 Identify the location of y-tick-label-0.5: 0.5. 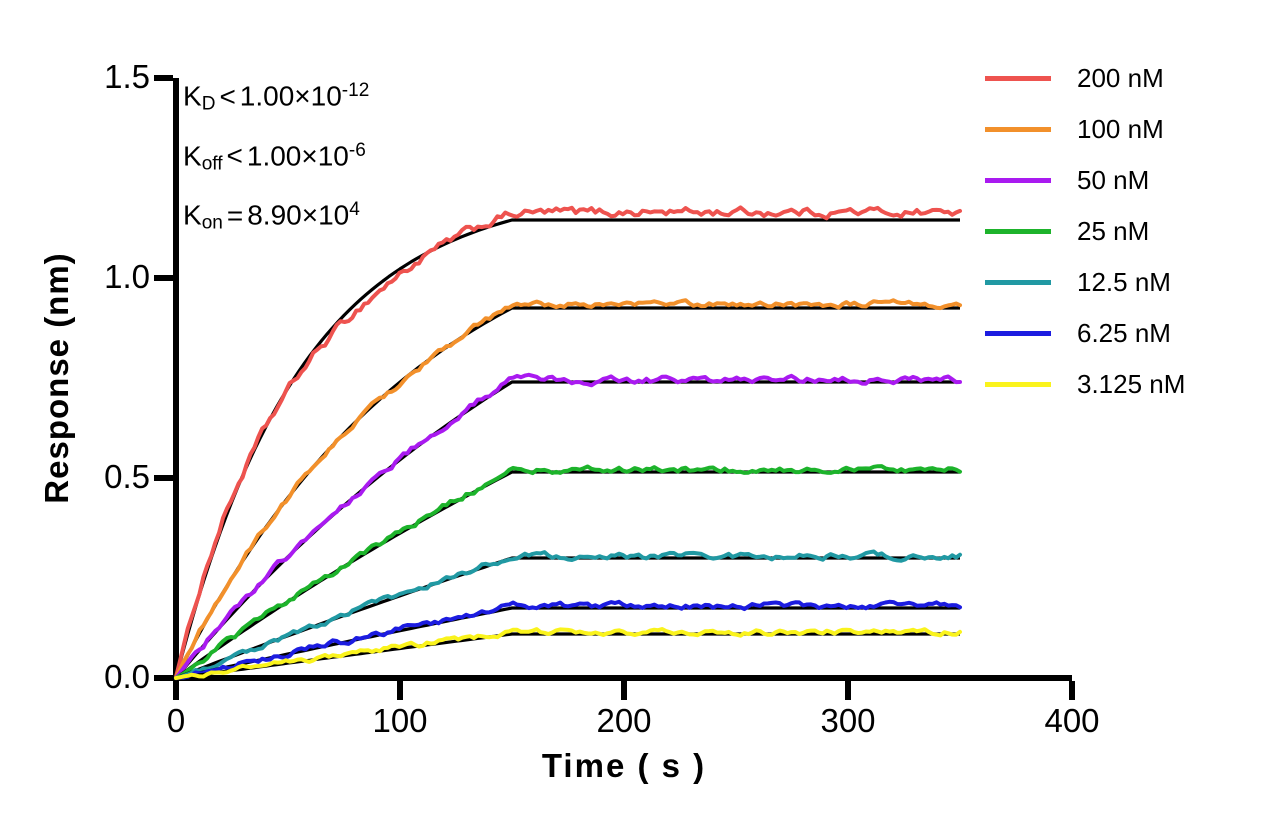
(127, 477).